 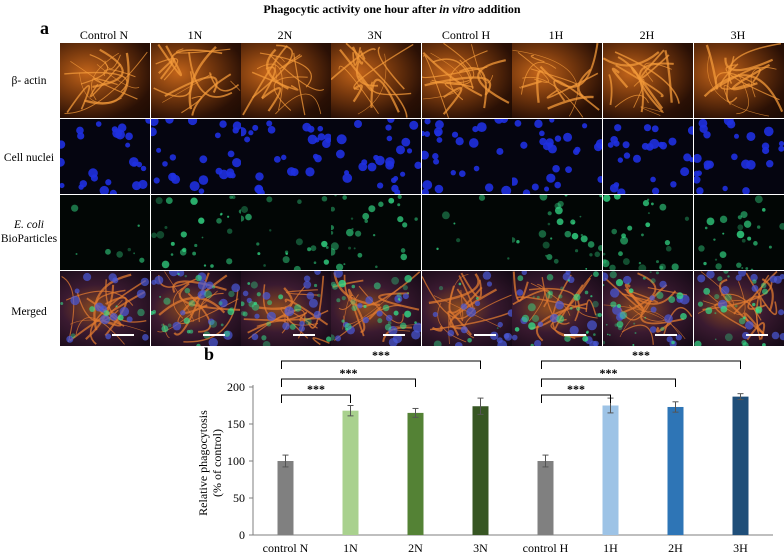 I want to click on micrograph-merged-1h, so click(x=557, y=308).